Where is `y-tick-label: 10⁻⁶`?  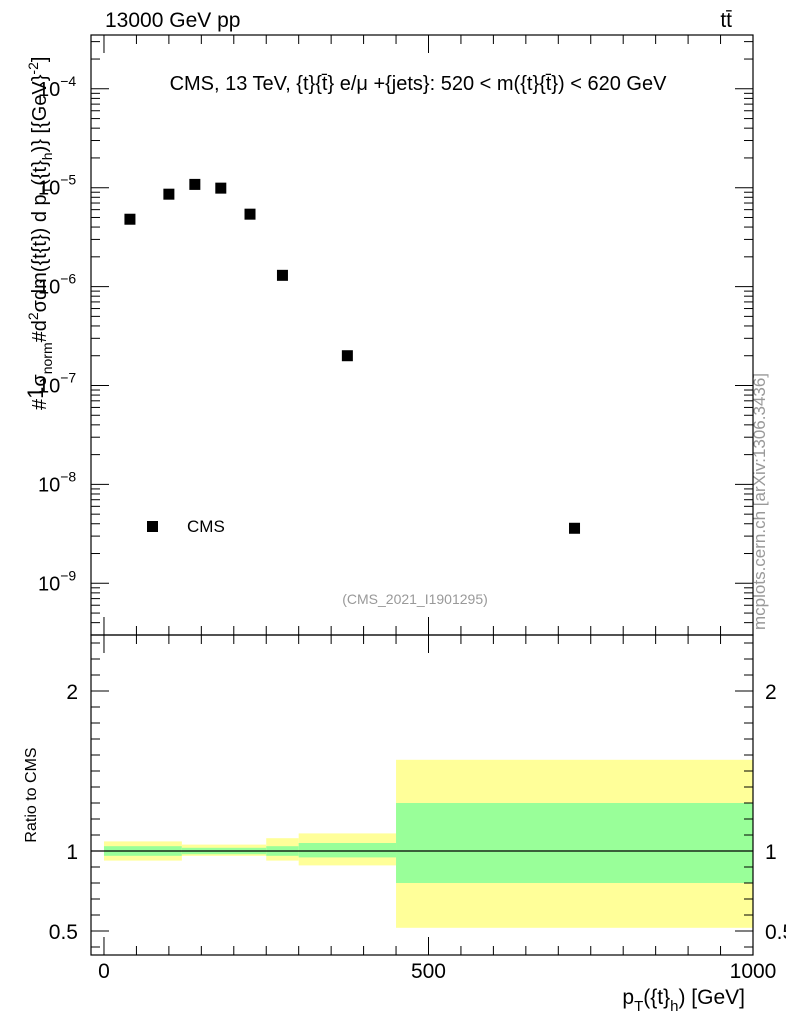 y-tick-label: 10⁻⁶ is located at coordinates (57, 285).